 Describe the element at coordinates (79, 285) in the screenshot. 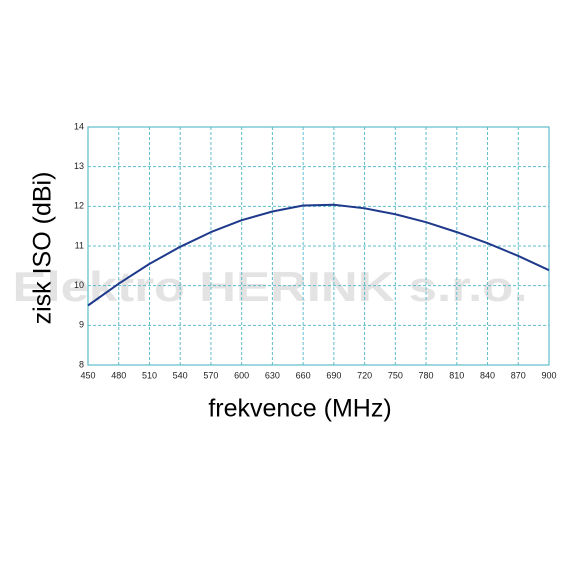

I see `y-tick-label: 10` at that location.